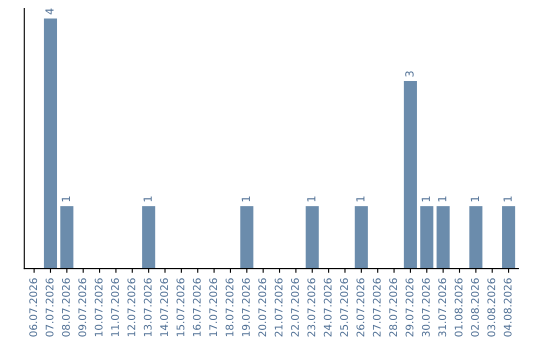 The height and width of the screenshot is (340, 540). What do you see at coordinates (458, 307) in the screenshot?
I see `x-tick-label: 01.08.2026` at bounding box center [458, 307].